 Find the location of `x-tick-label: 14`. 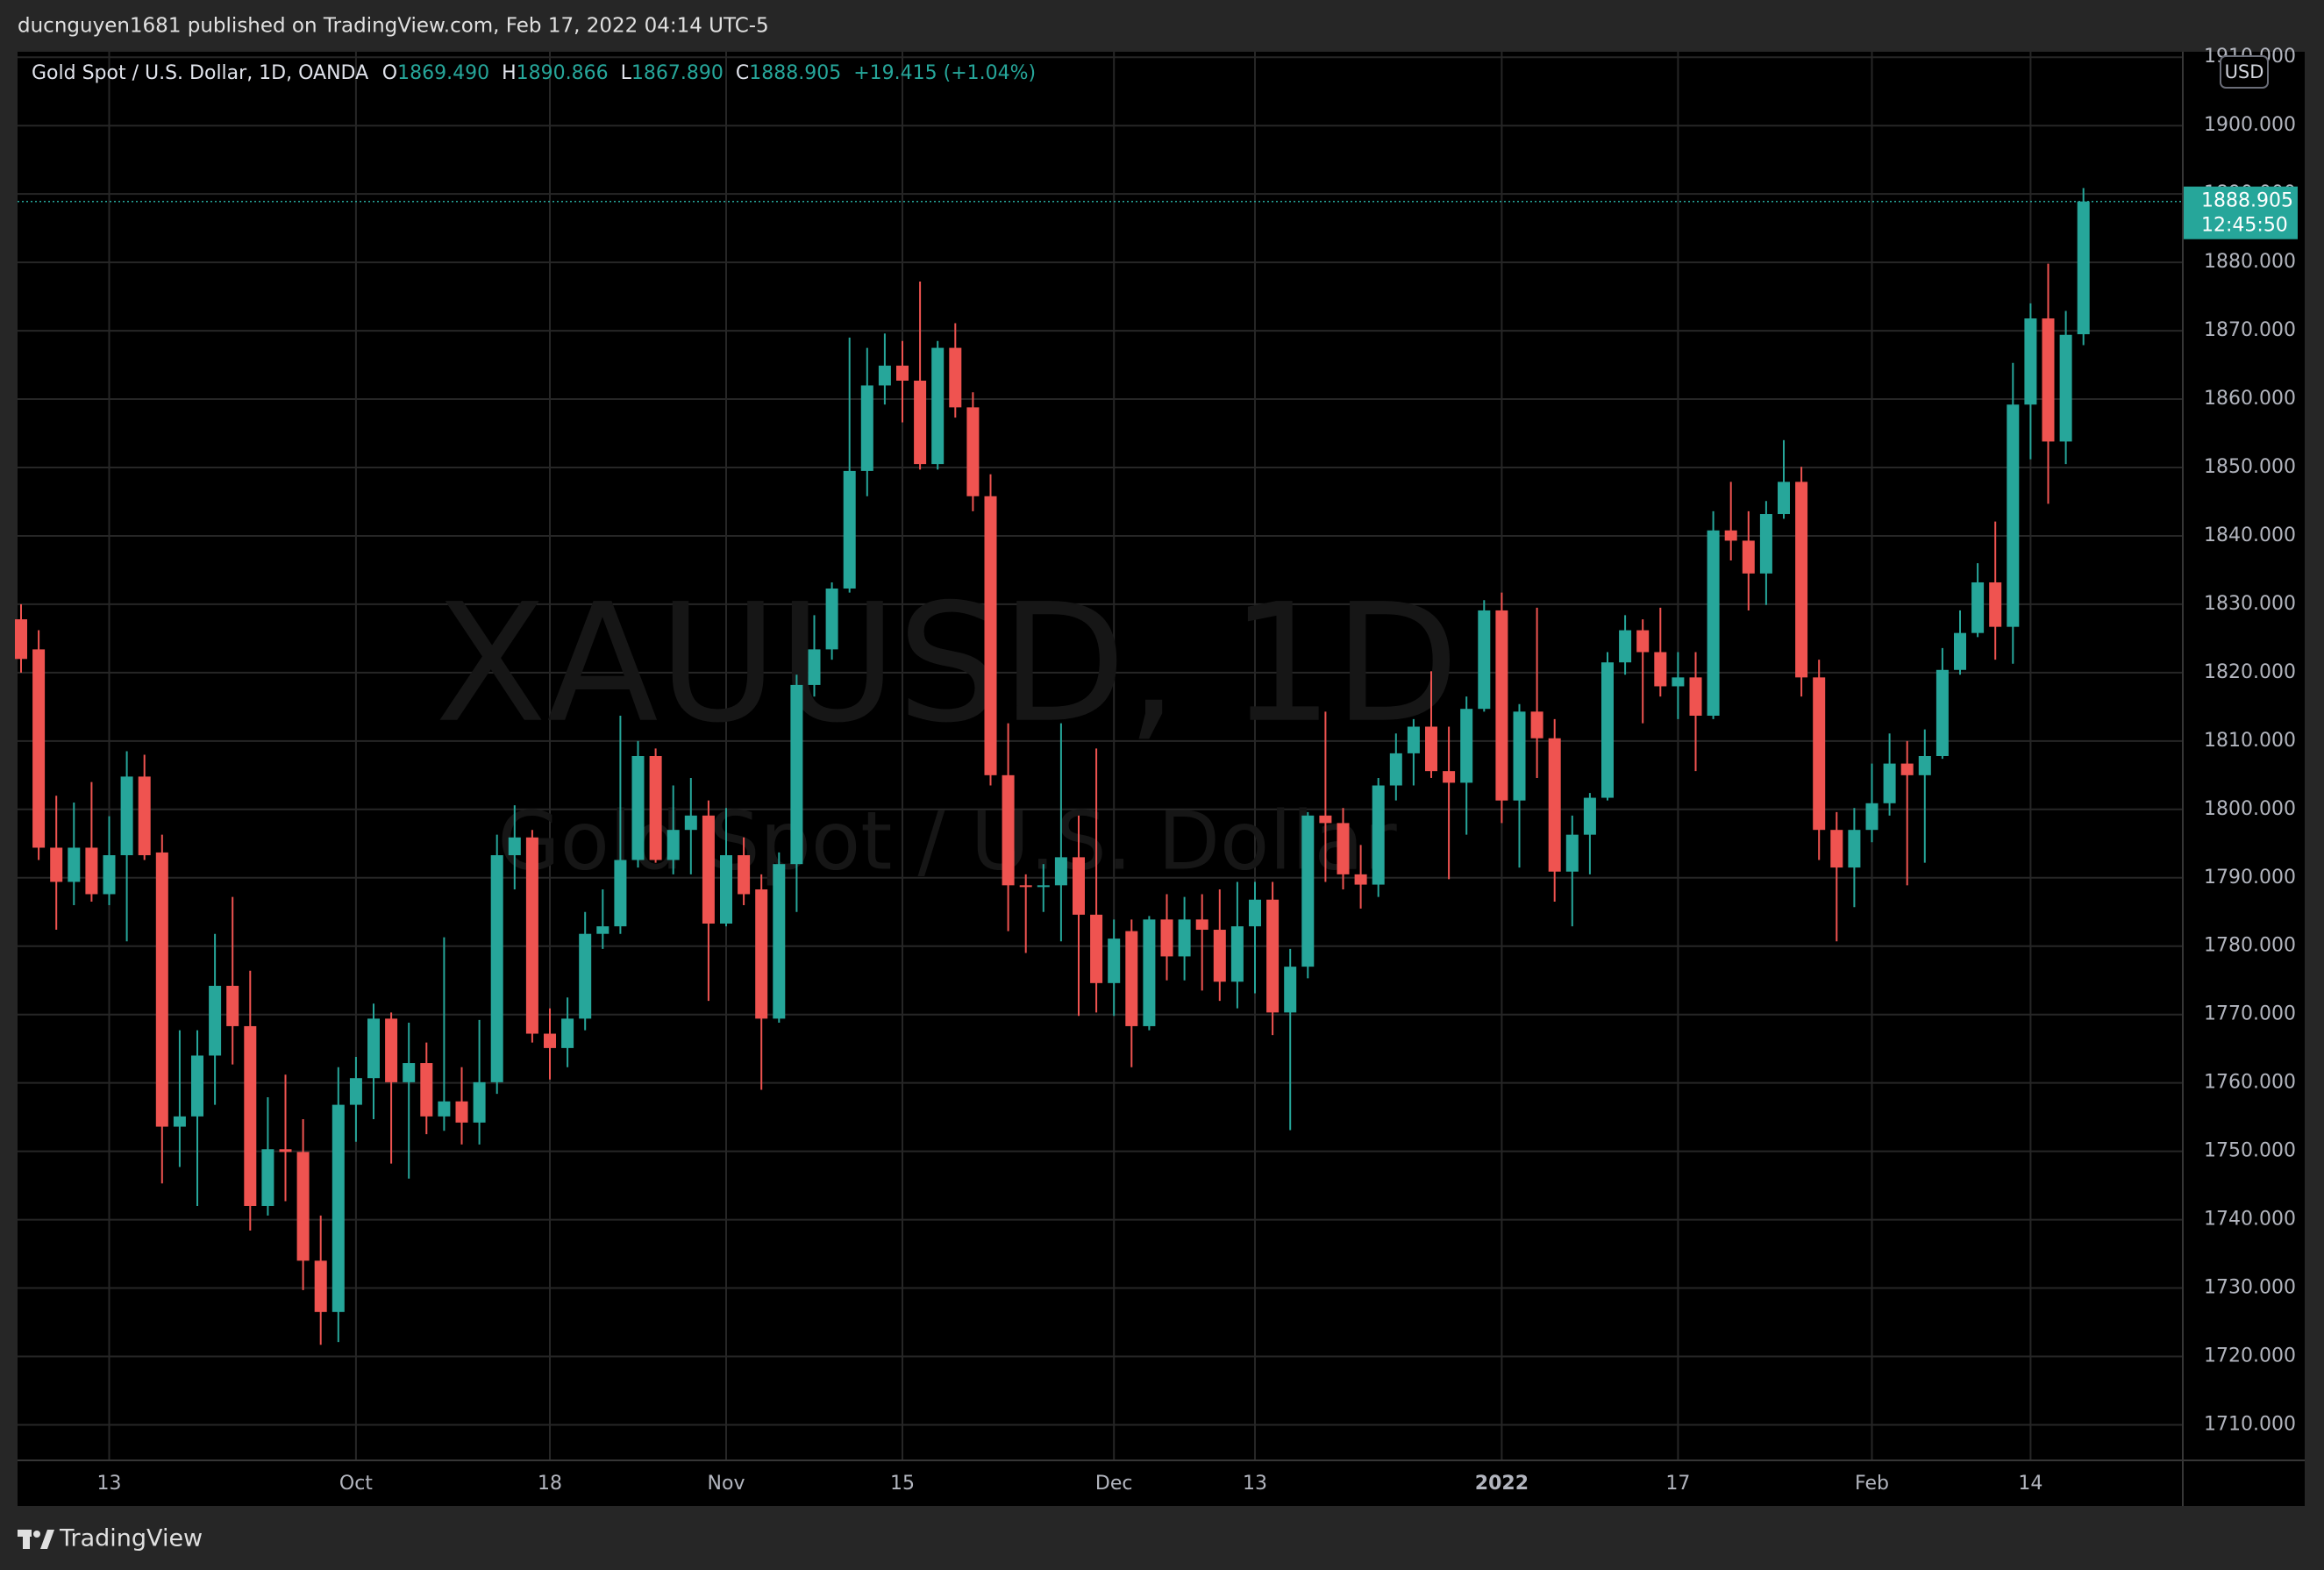

x-tick-label: 14 is located at coordinates (2030, 1484).